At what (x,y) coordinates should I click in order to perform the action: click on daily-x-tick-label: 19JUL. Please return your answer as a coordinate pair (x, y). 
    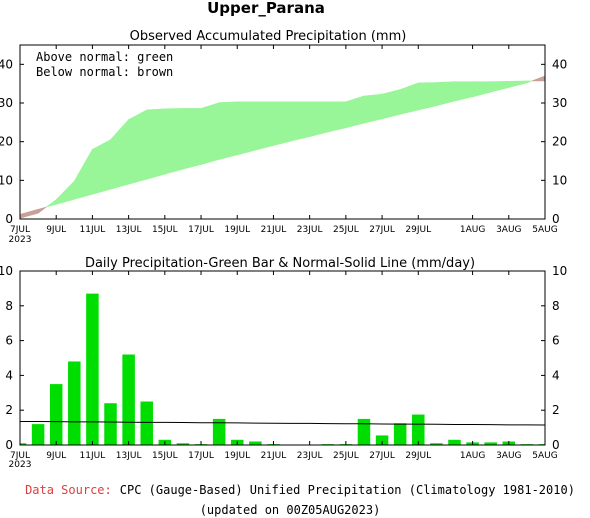
    Looking at the image, I should click on (237, 456).